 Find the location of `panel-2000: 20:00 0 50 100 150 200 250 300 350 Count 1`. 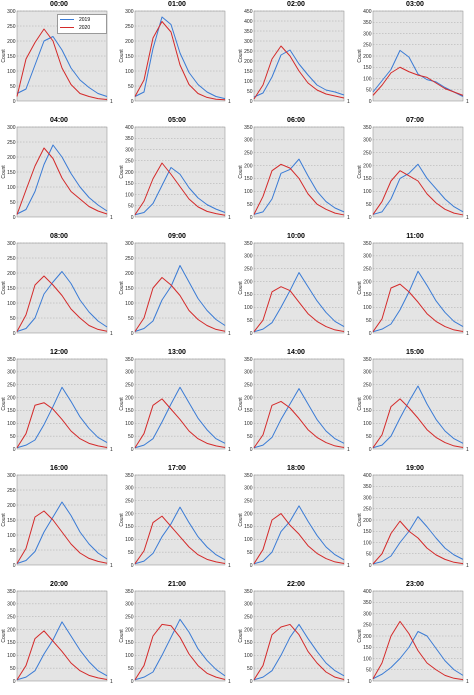

panel-2000: 20:00 0 50 100 150 200 250 300 350 Count 1 is located at coordinates (59, 637).